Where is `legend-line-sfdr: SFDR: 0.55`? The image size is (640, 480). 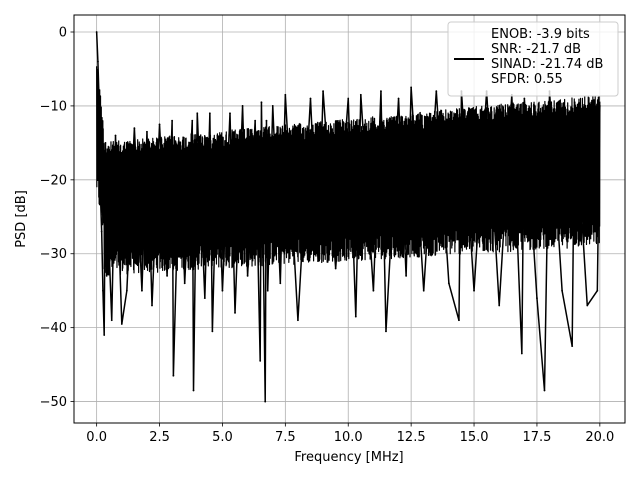
legend-line-sfdr: SFDR: 0.55 is located at coordinates (527, 79).